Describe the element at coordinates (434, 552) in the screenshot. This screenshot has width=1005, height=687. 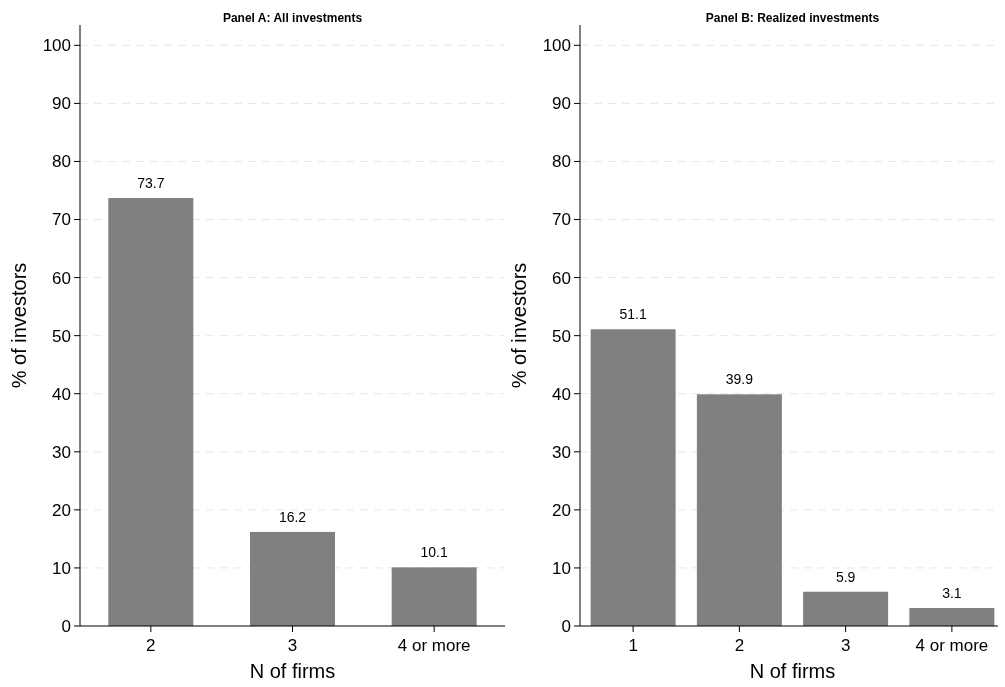
I see `data-label: 10.1` at that location.